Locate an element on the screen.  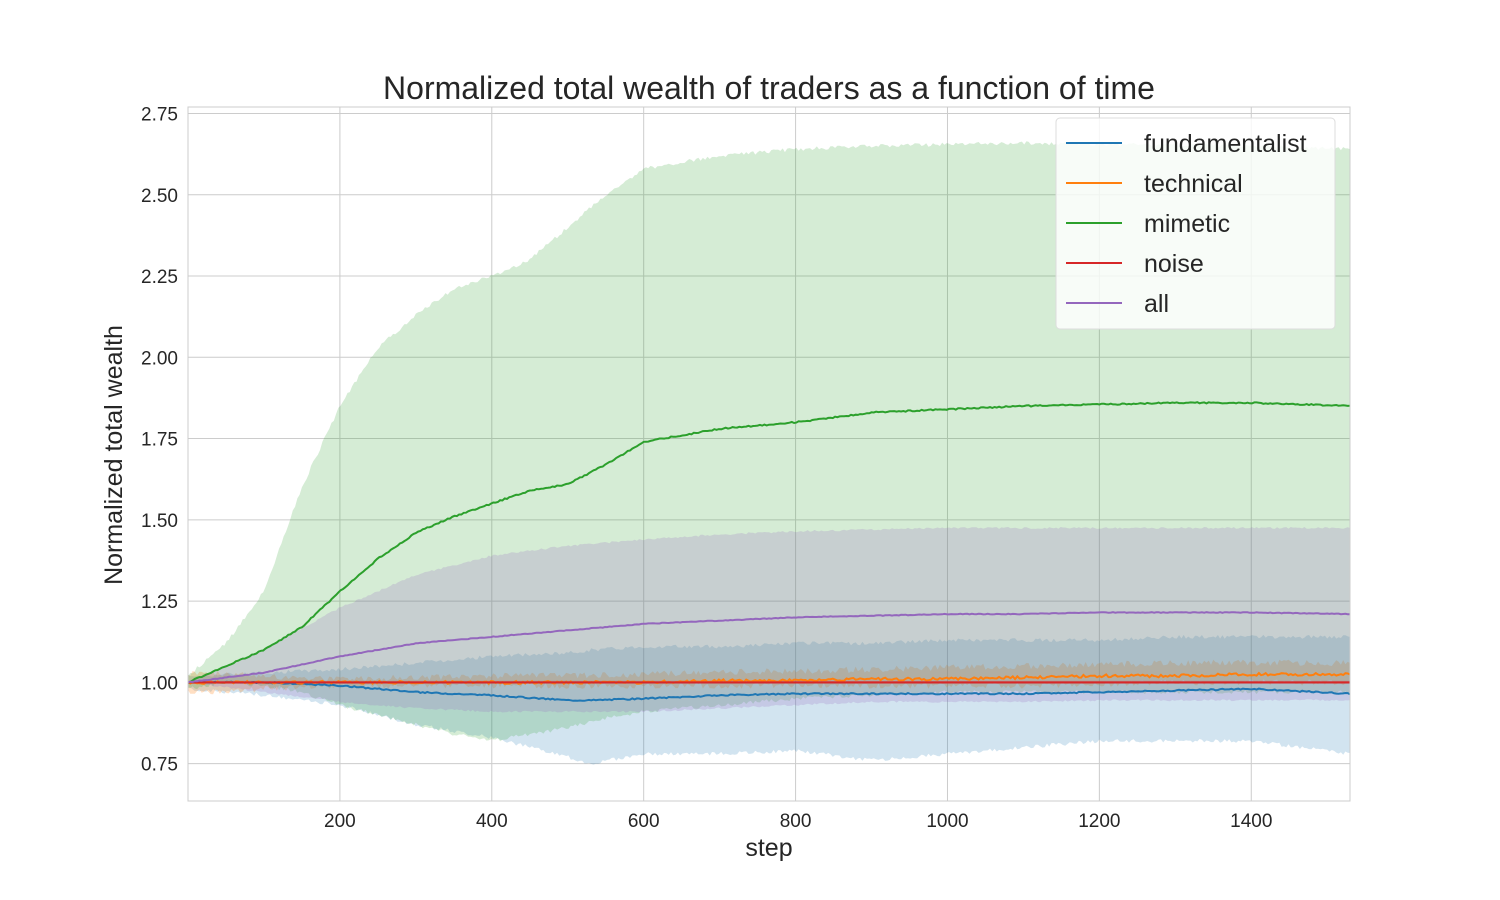
x-tick-label: 400 is located at coordinates (492, 821).